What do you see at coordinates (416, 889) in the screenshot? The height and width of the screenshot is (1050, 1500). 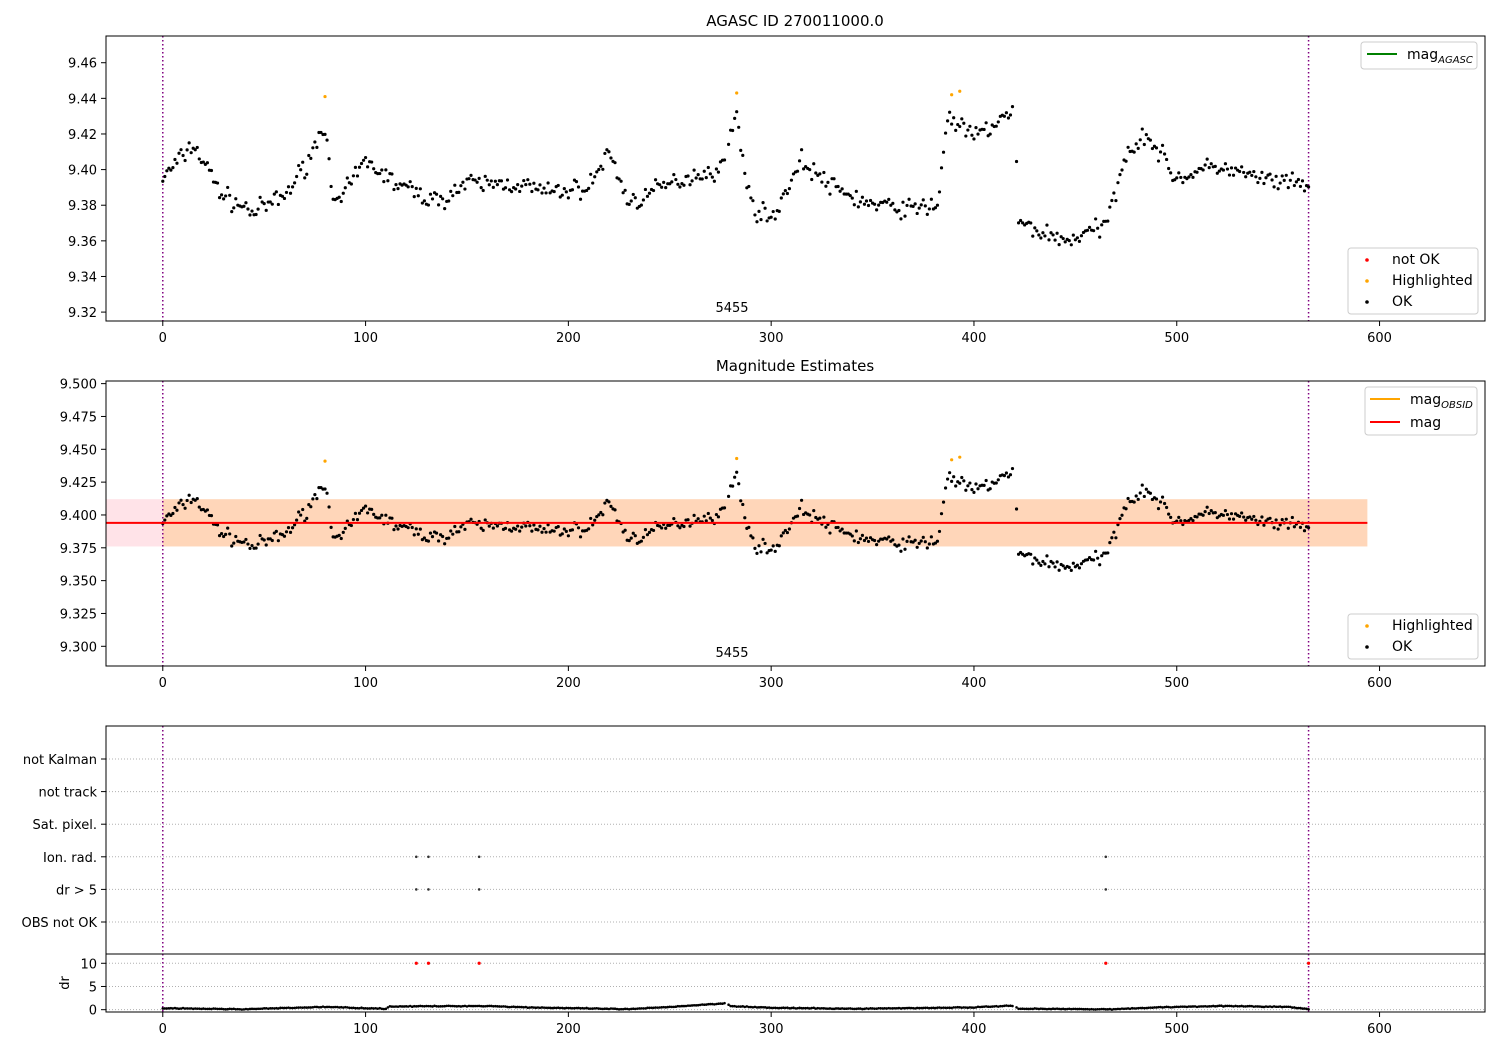 I see `flag-point` at bounding box center [416, 889].